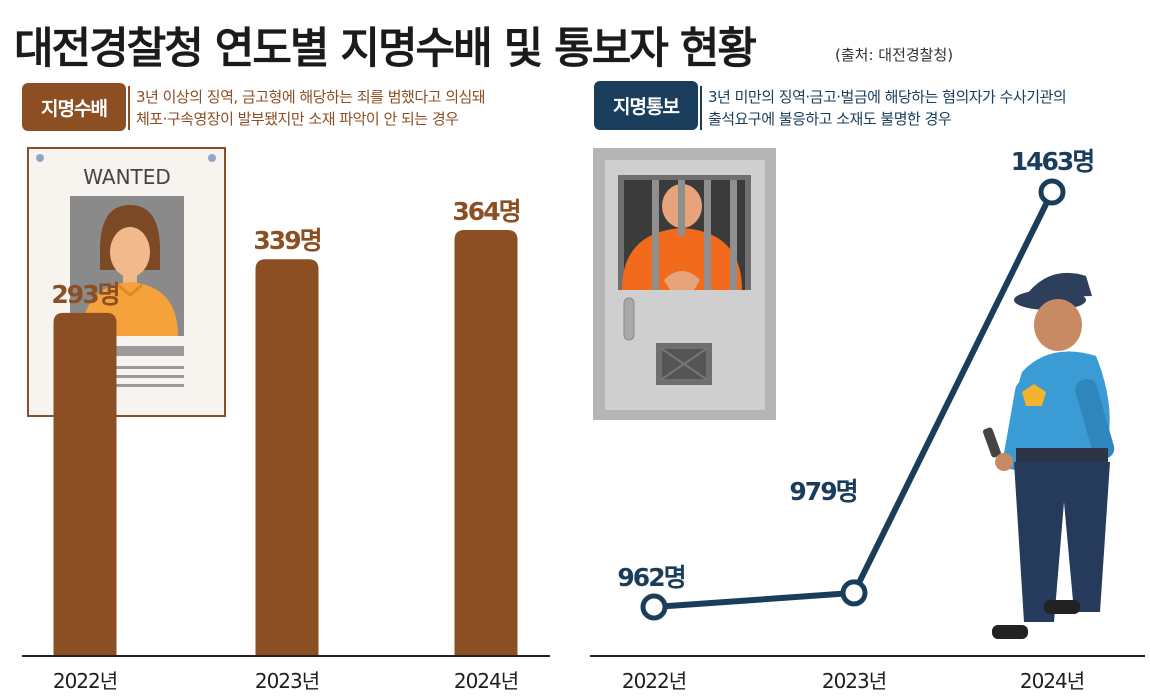 This screenshot has height=700, width=1150. I want to click on desc-notice-line1: 3년 미만의 징역·금고·벌금에 해당하는 혐의자가 수사기관의, so click(887, 97).